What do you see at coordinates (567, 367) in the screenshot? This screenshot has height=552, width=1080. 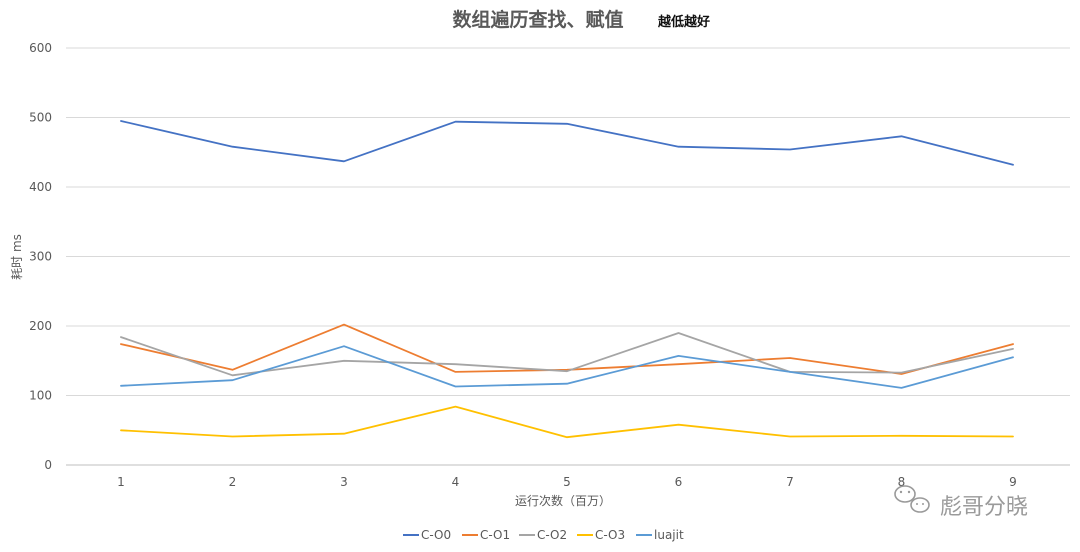 I see `series-line-luajit` at bounding box center [567, 367].